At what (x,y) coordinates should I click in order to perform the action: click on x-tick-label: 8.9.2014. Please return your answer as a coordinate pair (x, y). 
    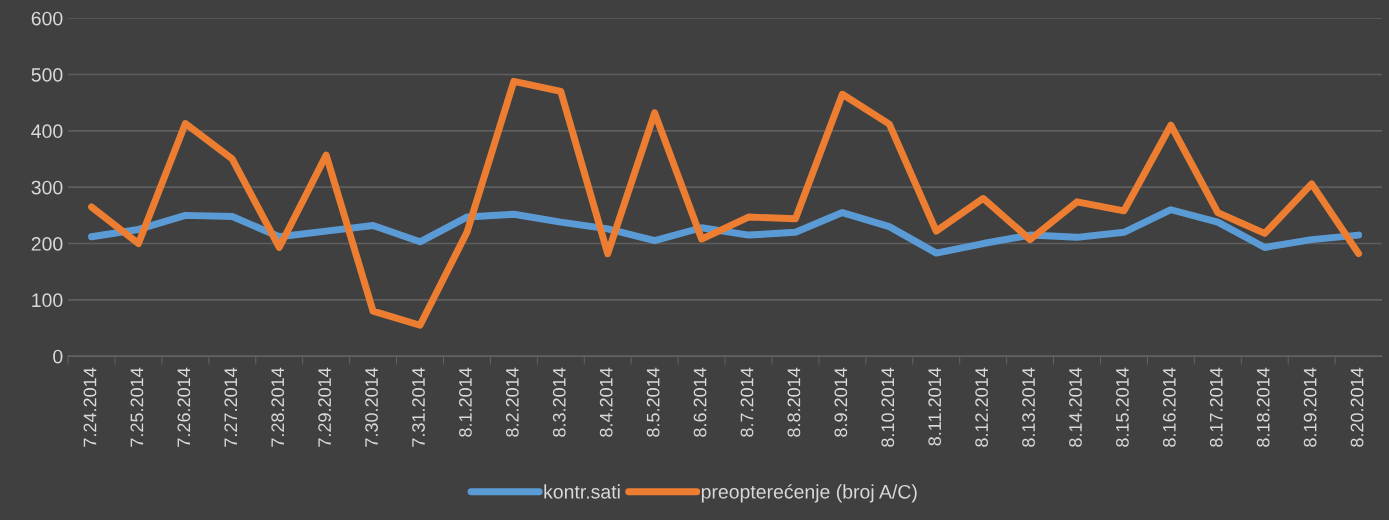
    Looking at the image, I should click on (841, 402).